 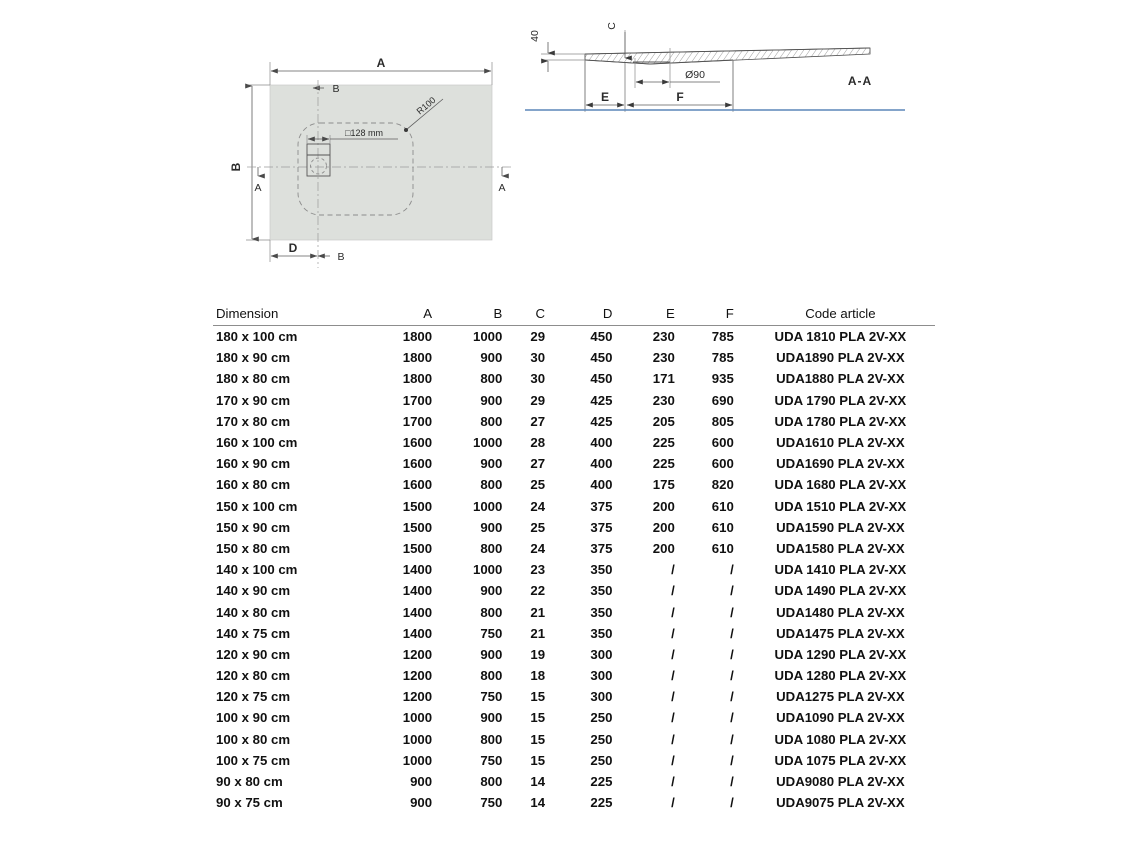 What do you see at coordinates (381, 63) in the screenshot?
I see `label-A-width: A` at bounding box center [381, 63].